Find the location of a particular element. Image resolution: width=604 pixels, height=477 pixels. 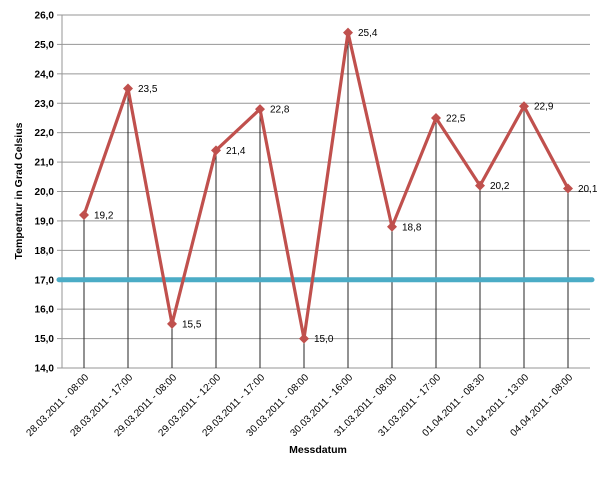

y-tick-label: 20,0 is located at coordinates (45, 192).